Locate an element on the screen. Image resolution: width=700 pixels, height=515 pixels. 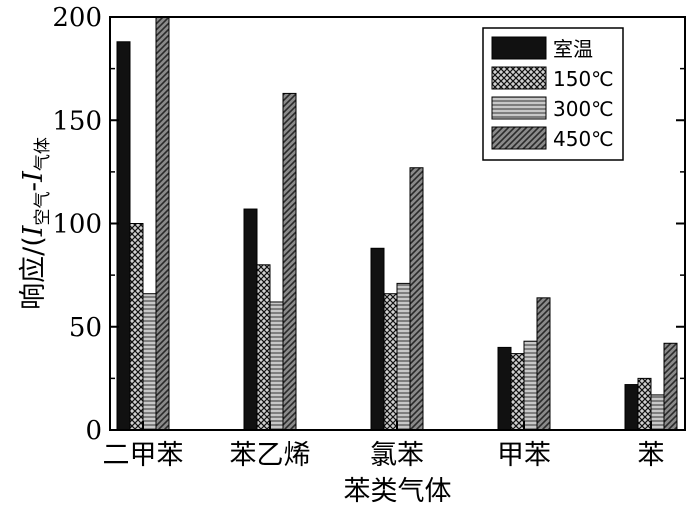
y-axis-title-sub1: 空气 is located at coordinates (43, 209).